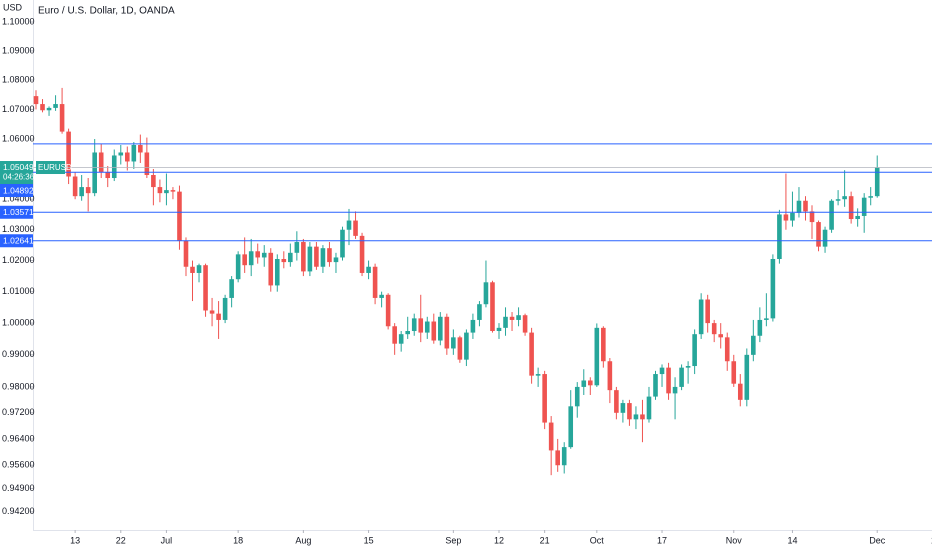 Image resolution: width=932 pixels, height=550 pixels. Describe the element at coordinates (18, 322) in the screenshot. I see `y-tick-label: 1.00000` at that location.